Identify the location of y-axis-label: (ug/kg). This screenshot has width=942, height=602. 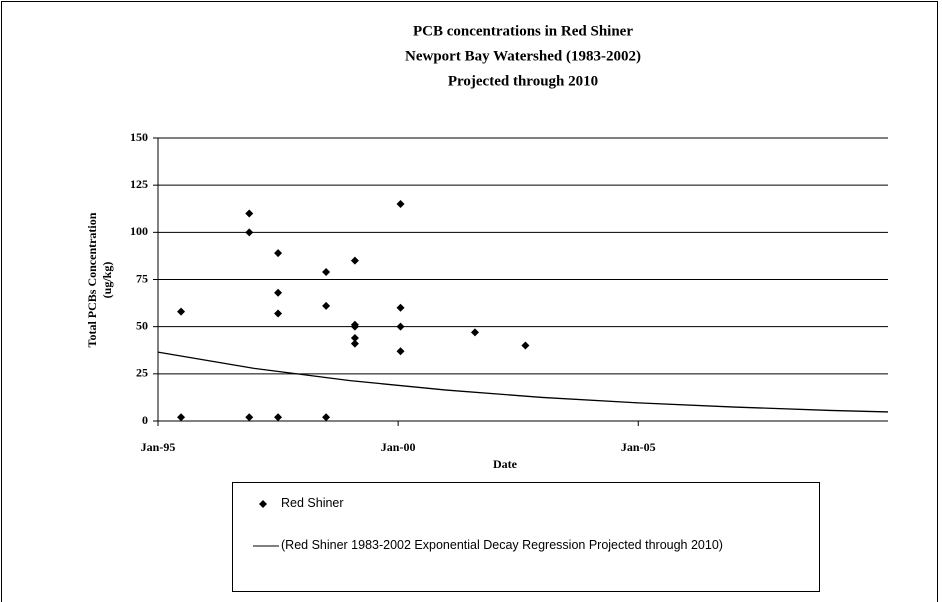
(107, 280).